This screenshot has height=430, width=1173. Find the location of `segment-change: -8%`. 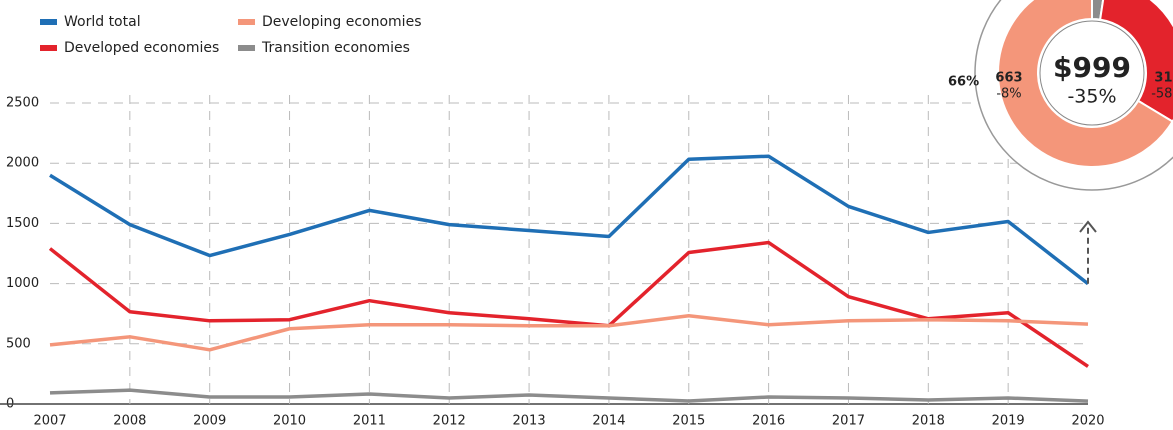

segment-change: -8% is located at coordinates (1008, 94).